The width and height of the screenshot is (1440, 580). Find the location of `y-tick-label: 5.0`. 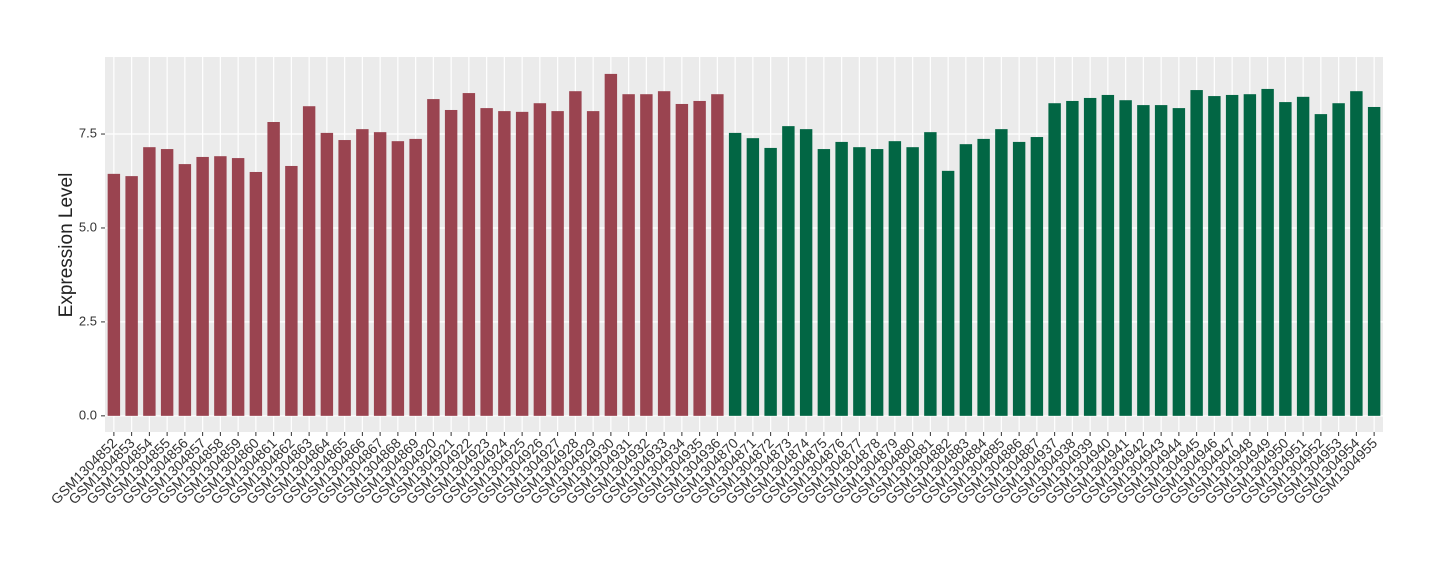

y-tick-label: 5.0 is located at coordinates (88, 226).